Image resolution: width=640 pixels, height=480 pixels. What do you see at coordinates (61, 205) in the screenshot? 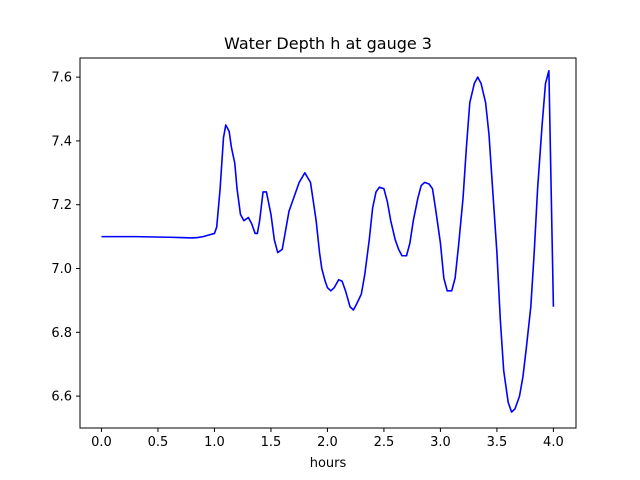
I see `y-tick-label: 7.2` at bounding box center [61, 205].